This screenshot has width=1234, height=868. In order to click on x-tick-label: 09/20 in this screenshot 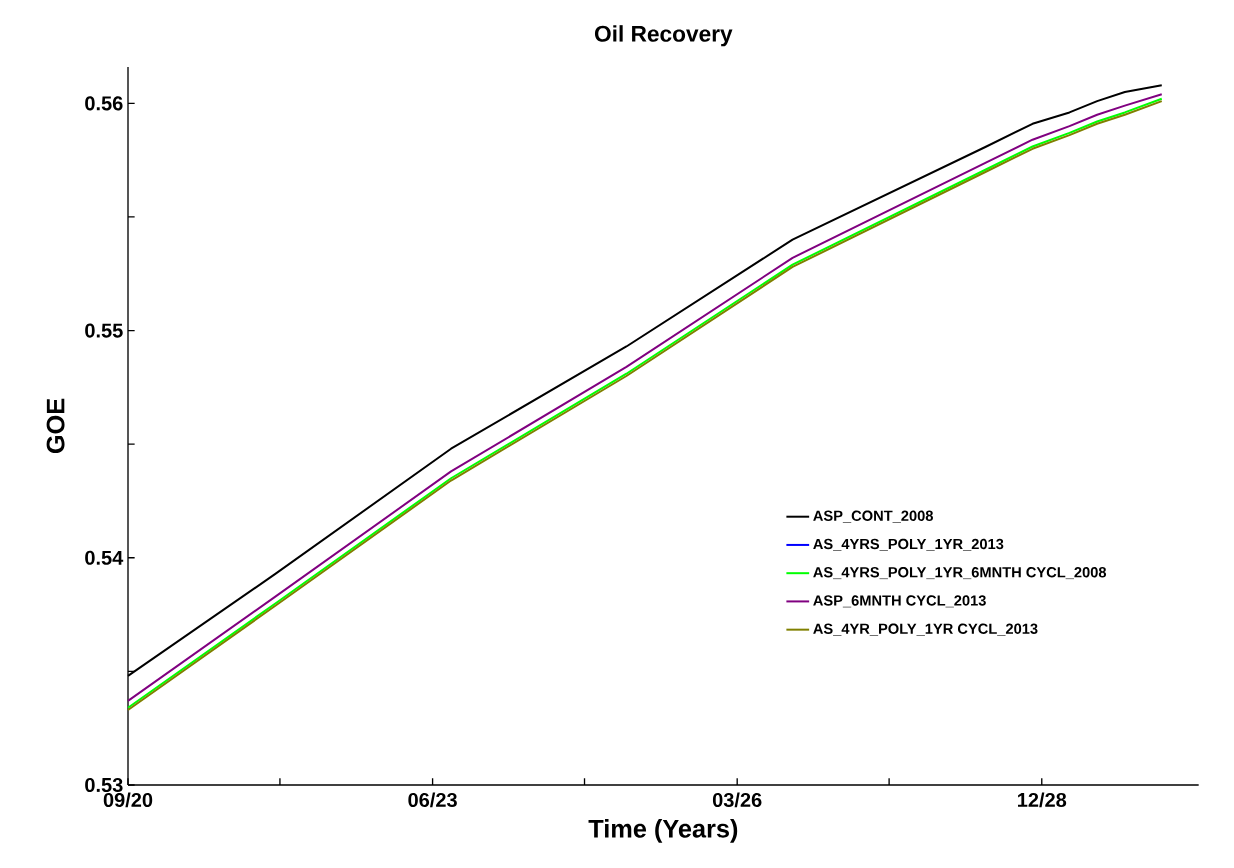, I will do `click(128, 800)`.